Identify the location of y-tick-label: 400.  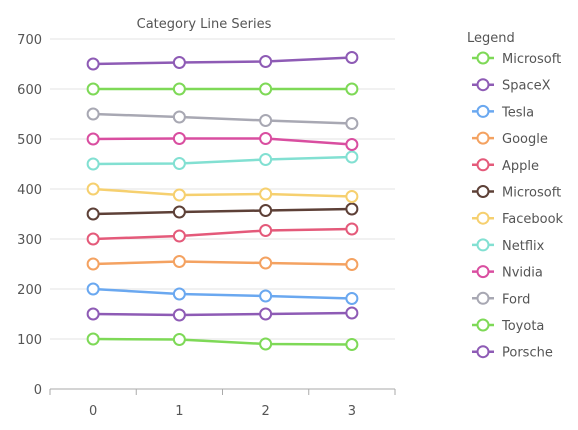
(29, 190).